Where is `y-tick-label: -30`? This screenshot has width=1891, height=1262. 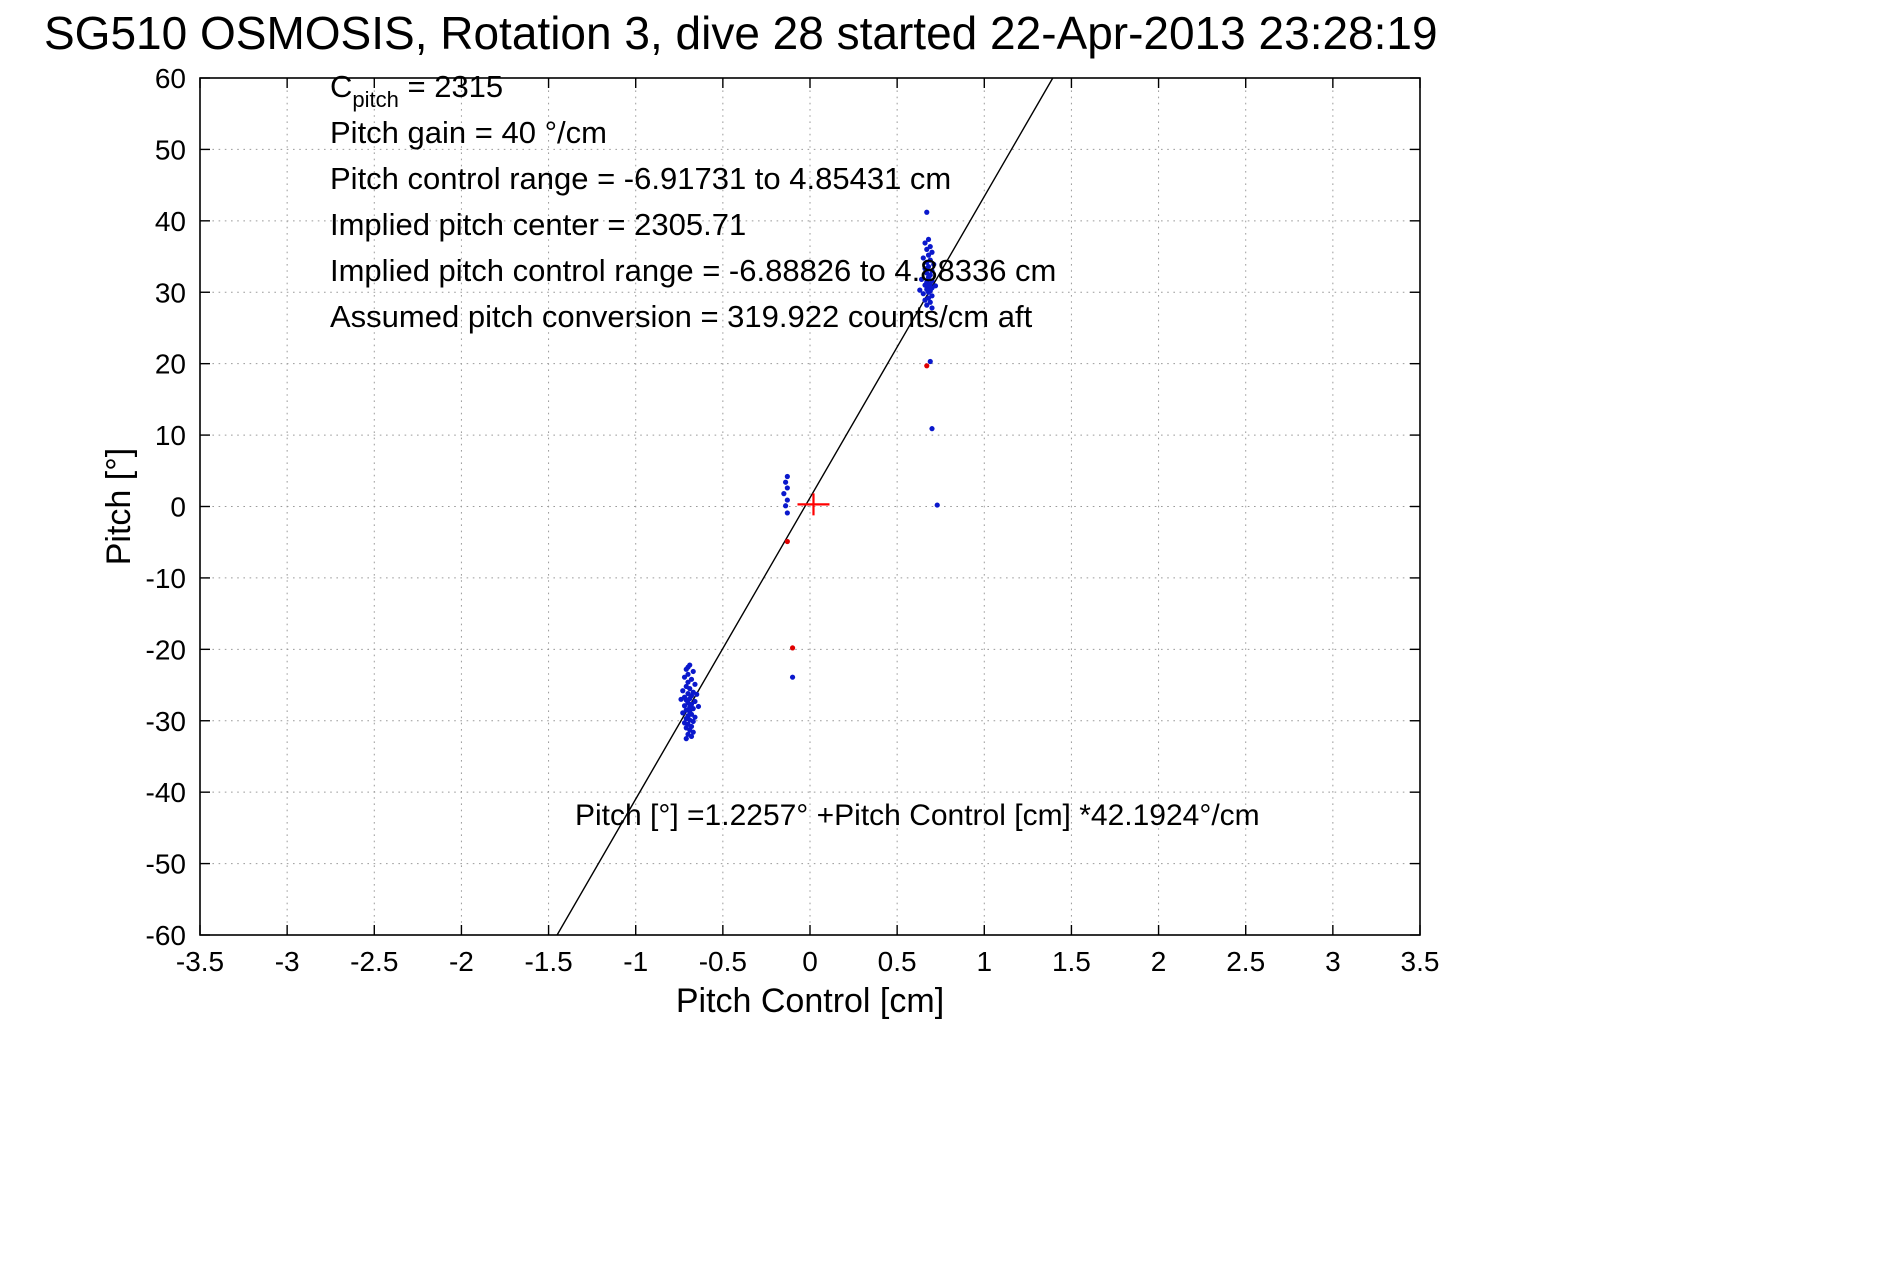
y-tick-label: -30 is located at coordinates (166, 721).